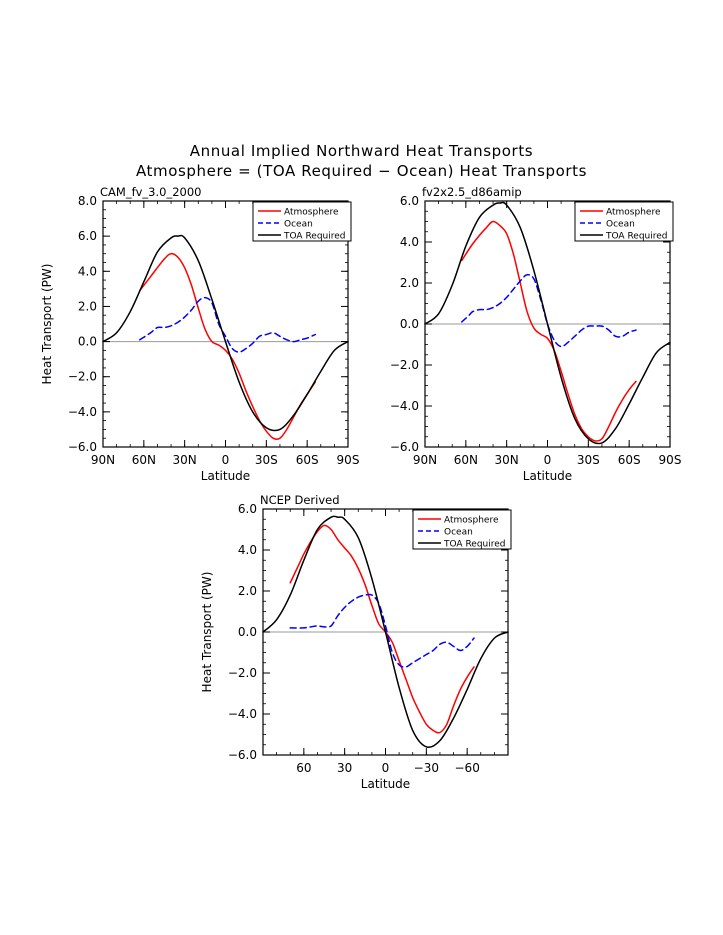 The width and height of the screenshot is (723, 935). What do you see at coordinates (361, 151) in the screenshot?
I see `figure-title-line-1: Annual Implied Northward Heat Transports` at bounding box center [361, 151].